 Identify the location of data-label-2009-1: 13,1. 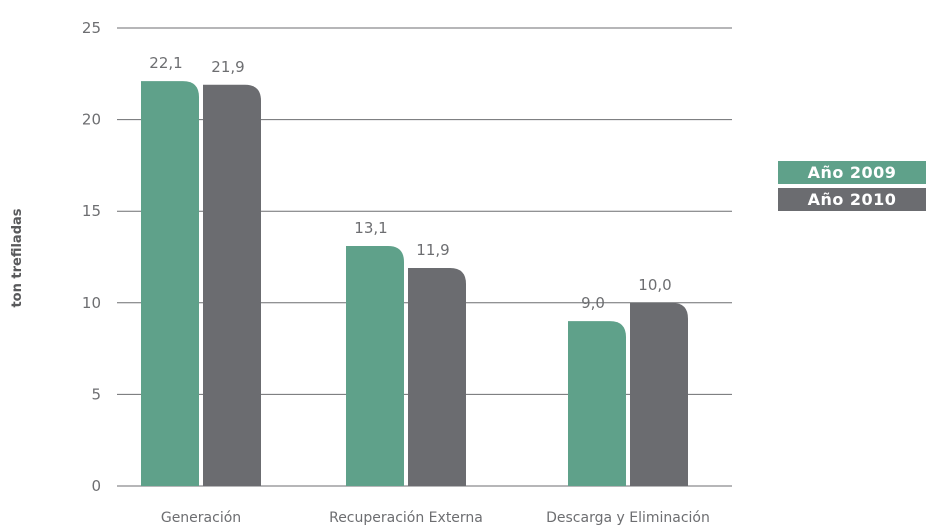
(370, 228).